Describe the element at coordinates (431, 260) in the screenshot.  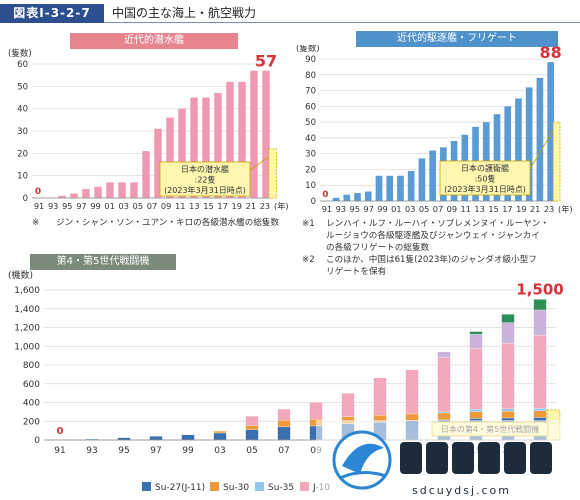
I see `note-line: このほか、中国は61隻(2023年)のジャンダオ級小型フ` at that location.